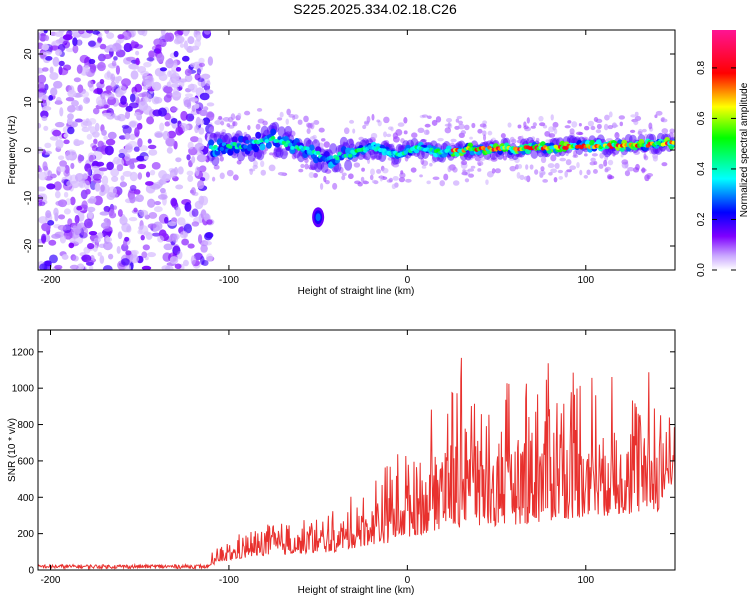 This screenshot has width=750, height=600. I want to click on snr-xtick-label: -200, so click(50, 580).